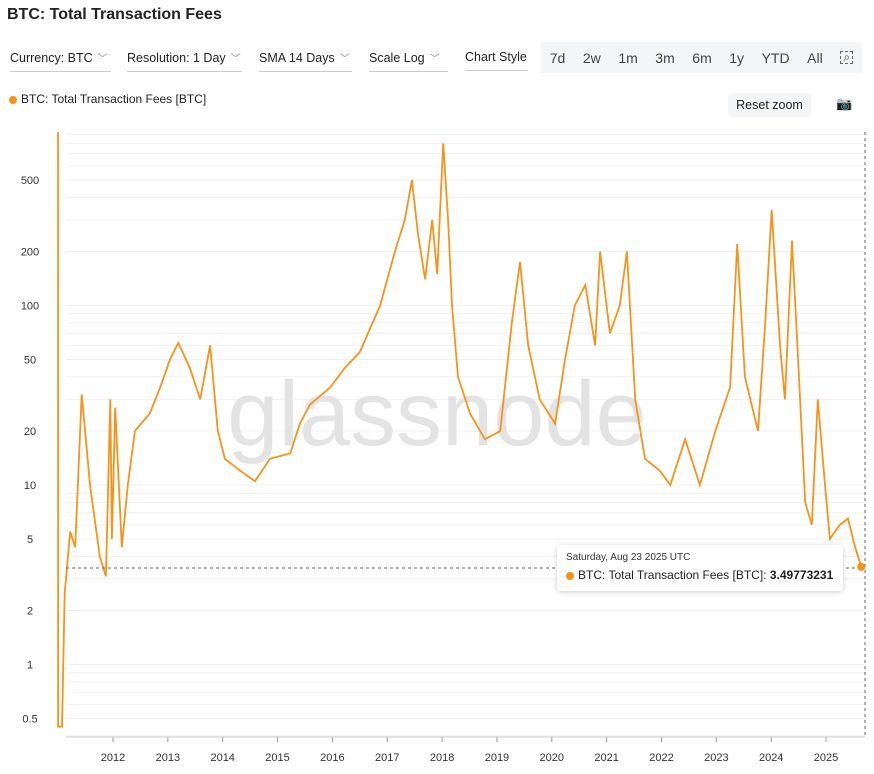 Image resolution: width=874 pixels, height=774 pixels. I want to click on scale-dropdown: Scale Log ﹀, so click(408, 61).